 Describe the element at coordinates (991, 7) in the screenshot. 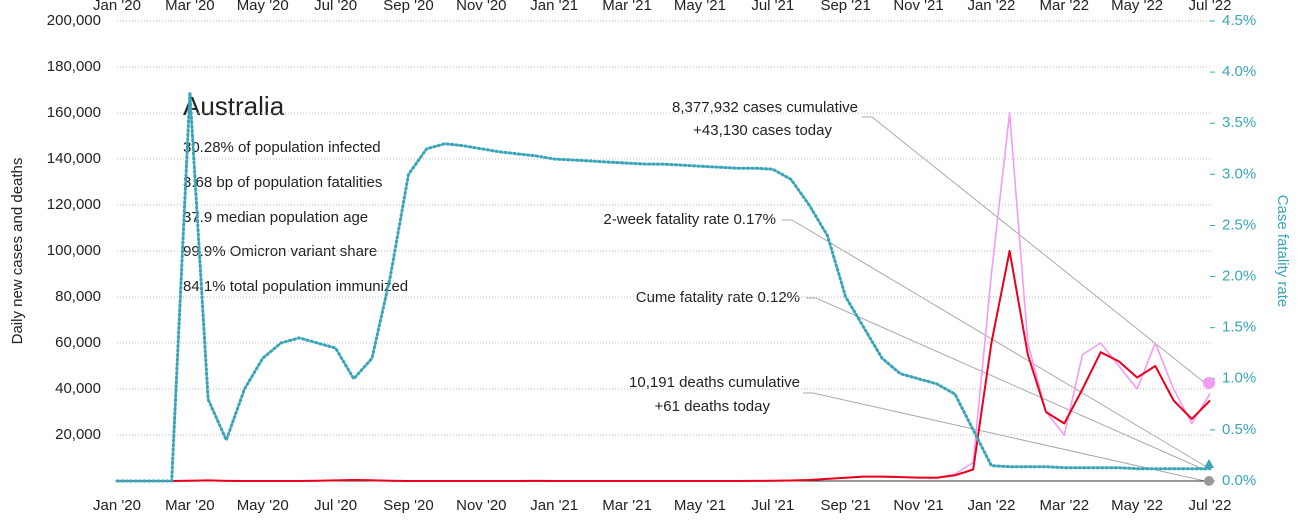

I see `x-tick-label-top: Jan '22` at that location.